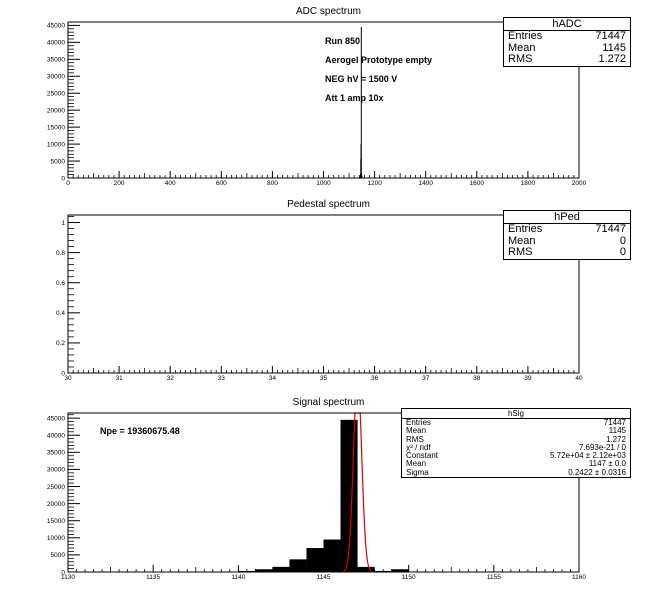 The height and width of the screenshot is (599, 651). Describe the element at coordinates (119, 378) in the screenshot. I see `x-tick-label: 31` at that location.